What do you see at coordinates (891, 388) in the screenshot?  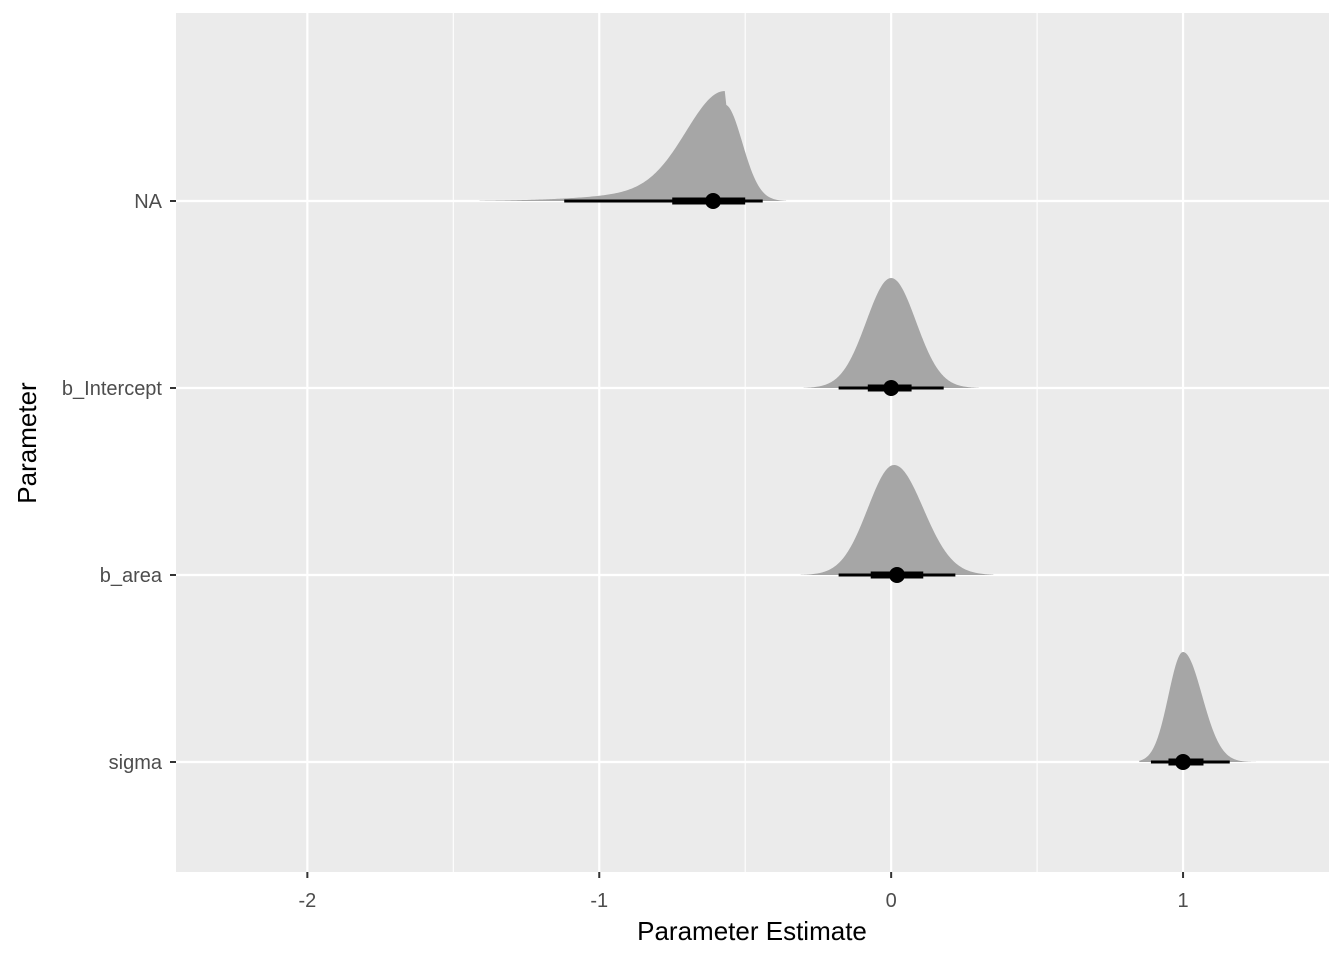 I see `point-estimate-b_Intercept` at bounding box center [891, 388].